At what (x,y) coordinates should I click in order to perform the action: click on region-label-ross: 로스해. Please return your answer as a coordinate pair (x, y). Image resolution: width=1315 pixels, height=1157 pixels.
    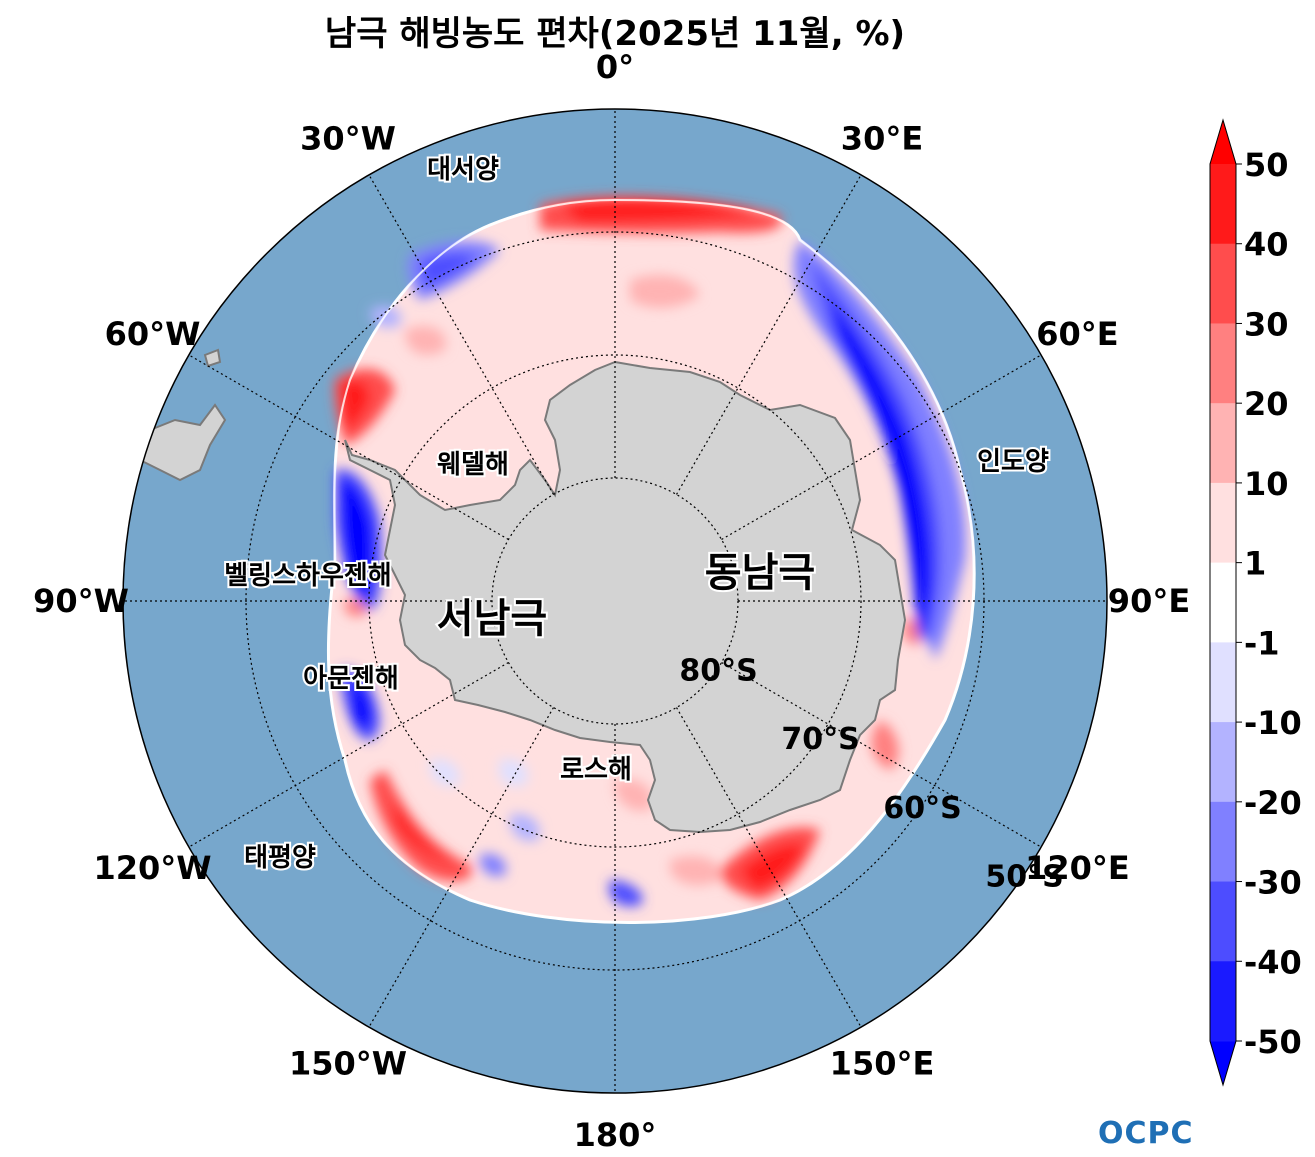
    Looking at the image, I should click on (596, 770).